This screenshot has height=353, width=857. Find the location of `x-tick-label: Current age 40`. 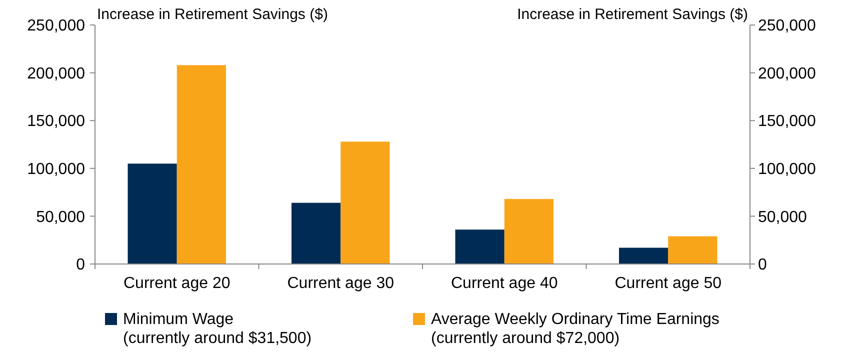

x-tick-label: Current age 40 is located at coordinates (504, 283).